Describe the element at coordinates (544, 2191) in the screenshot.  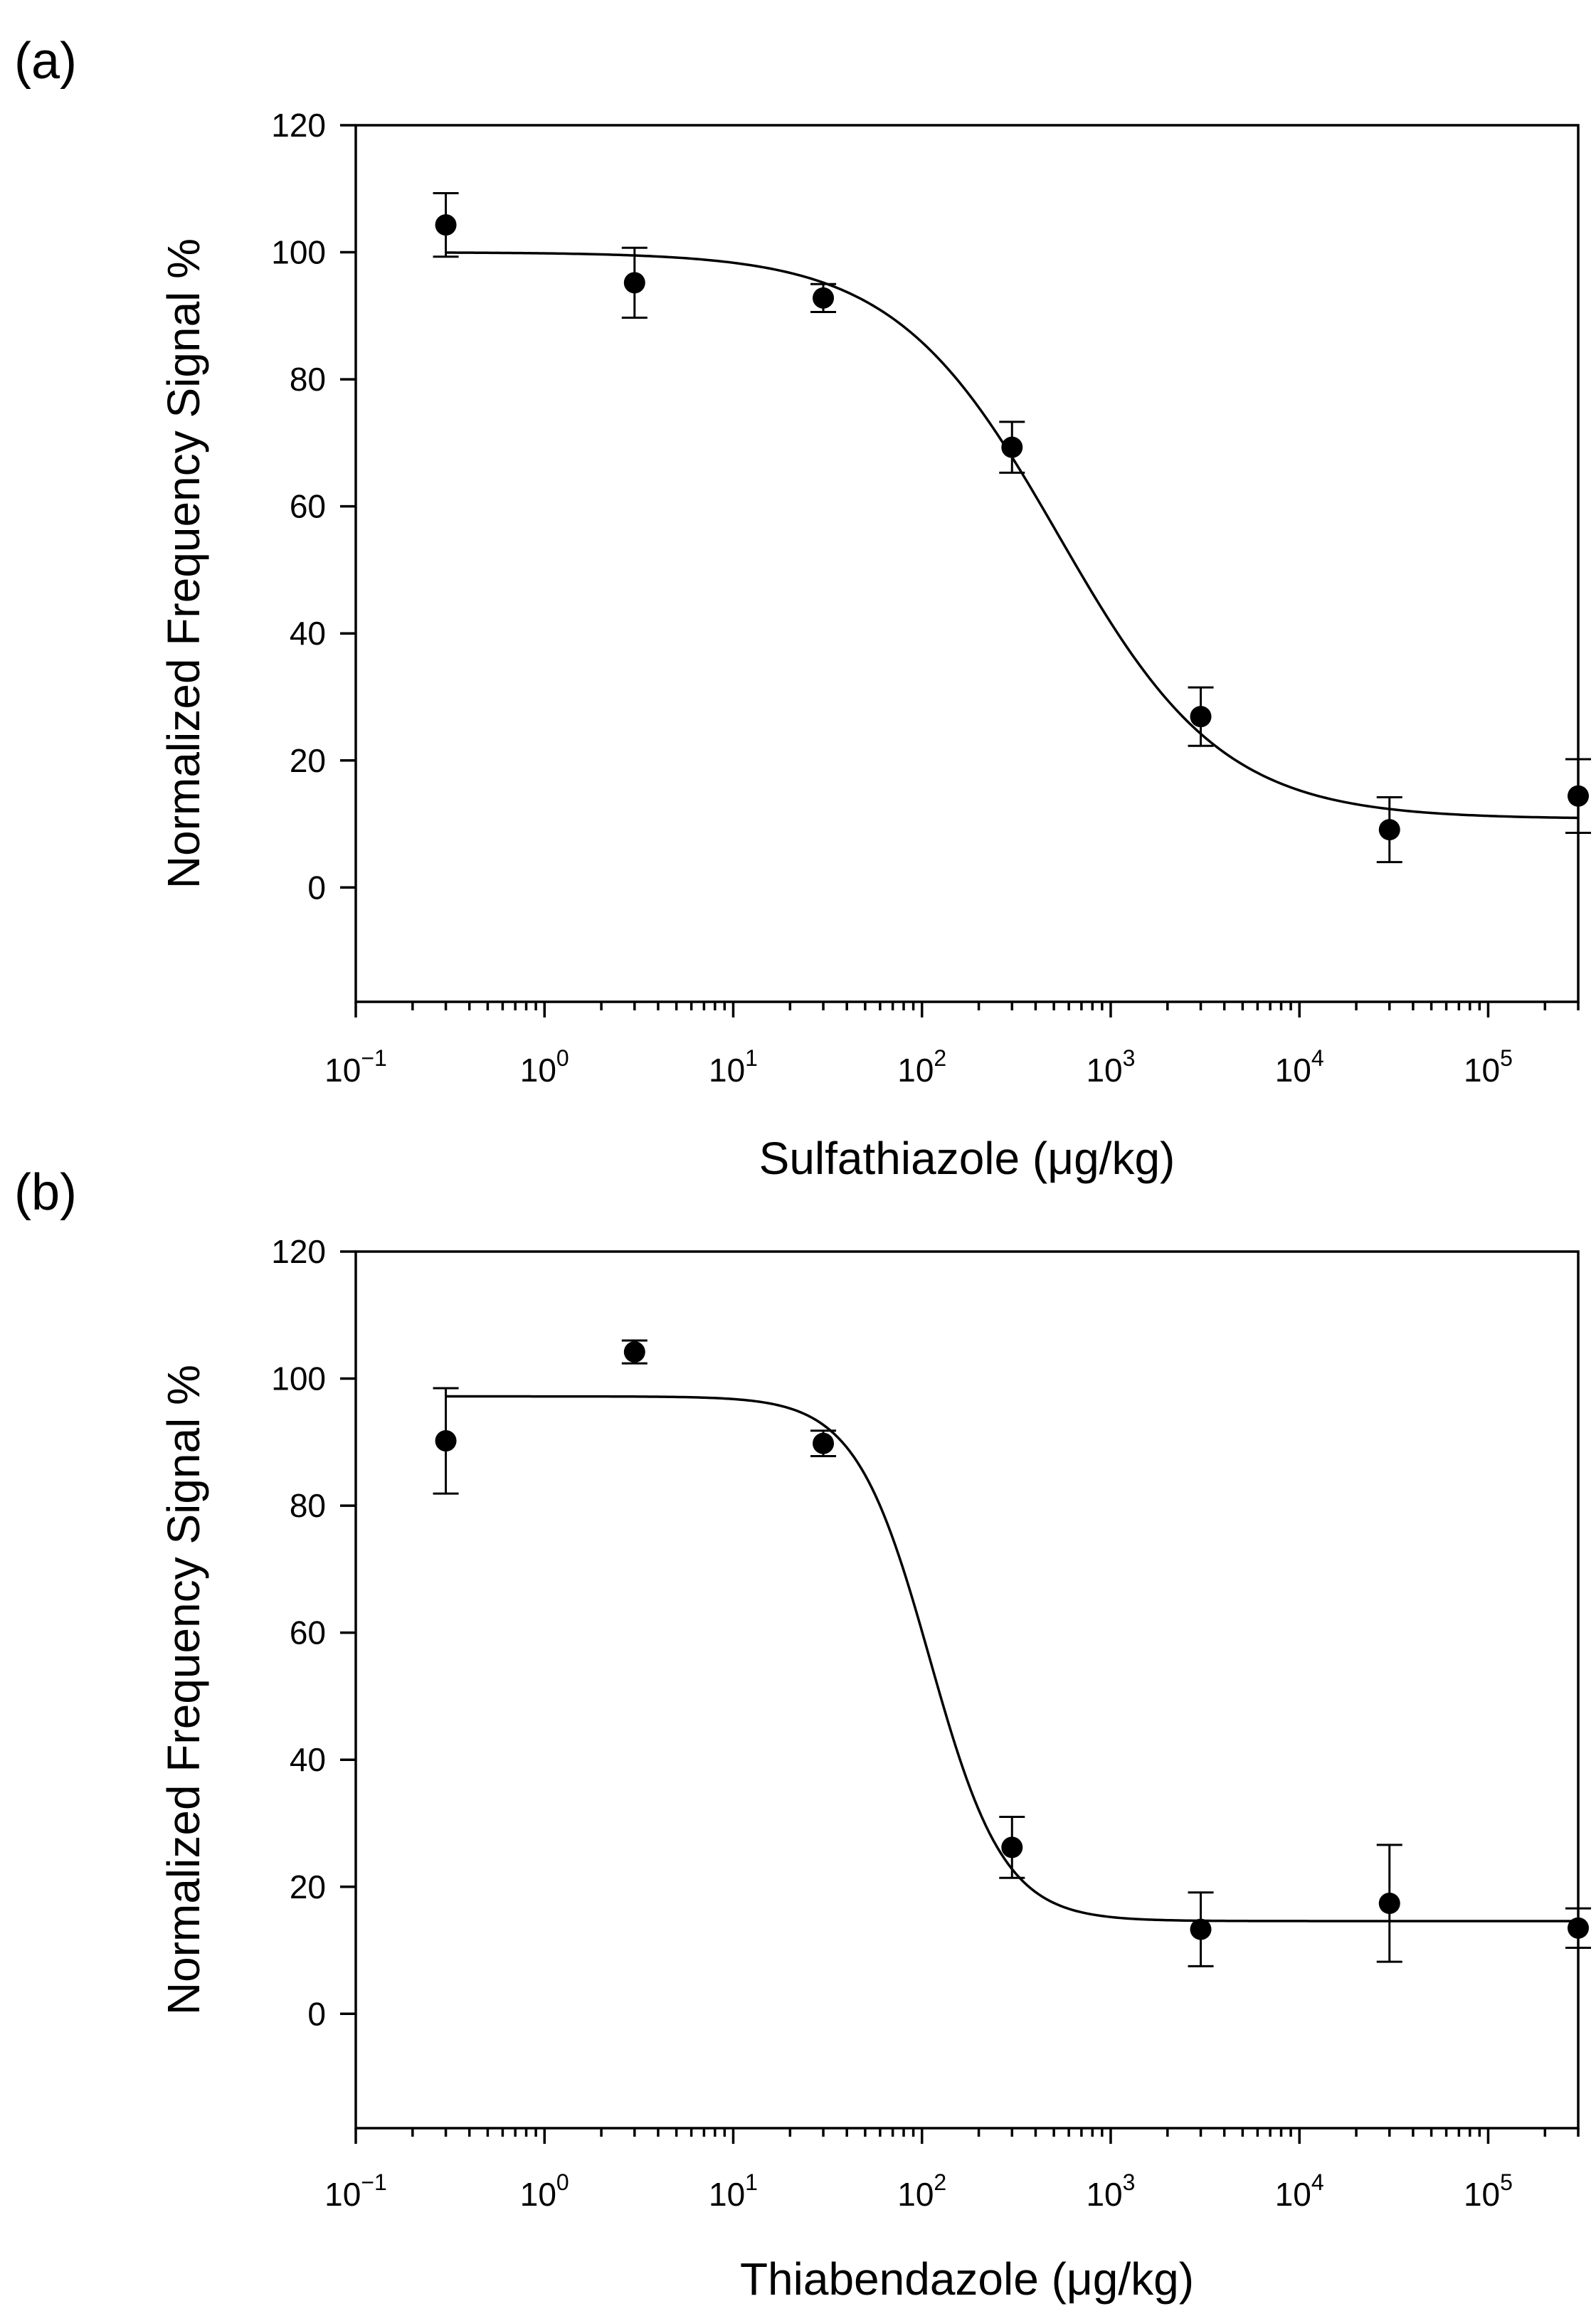
I see `panel-b-xtick-label: 10⁰` at that location.